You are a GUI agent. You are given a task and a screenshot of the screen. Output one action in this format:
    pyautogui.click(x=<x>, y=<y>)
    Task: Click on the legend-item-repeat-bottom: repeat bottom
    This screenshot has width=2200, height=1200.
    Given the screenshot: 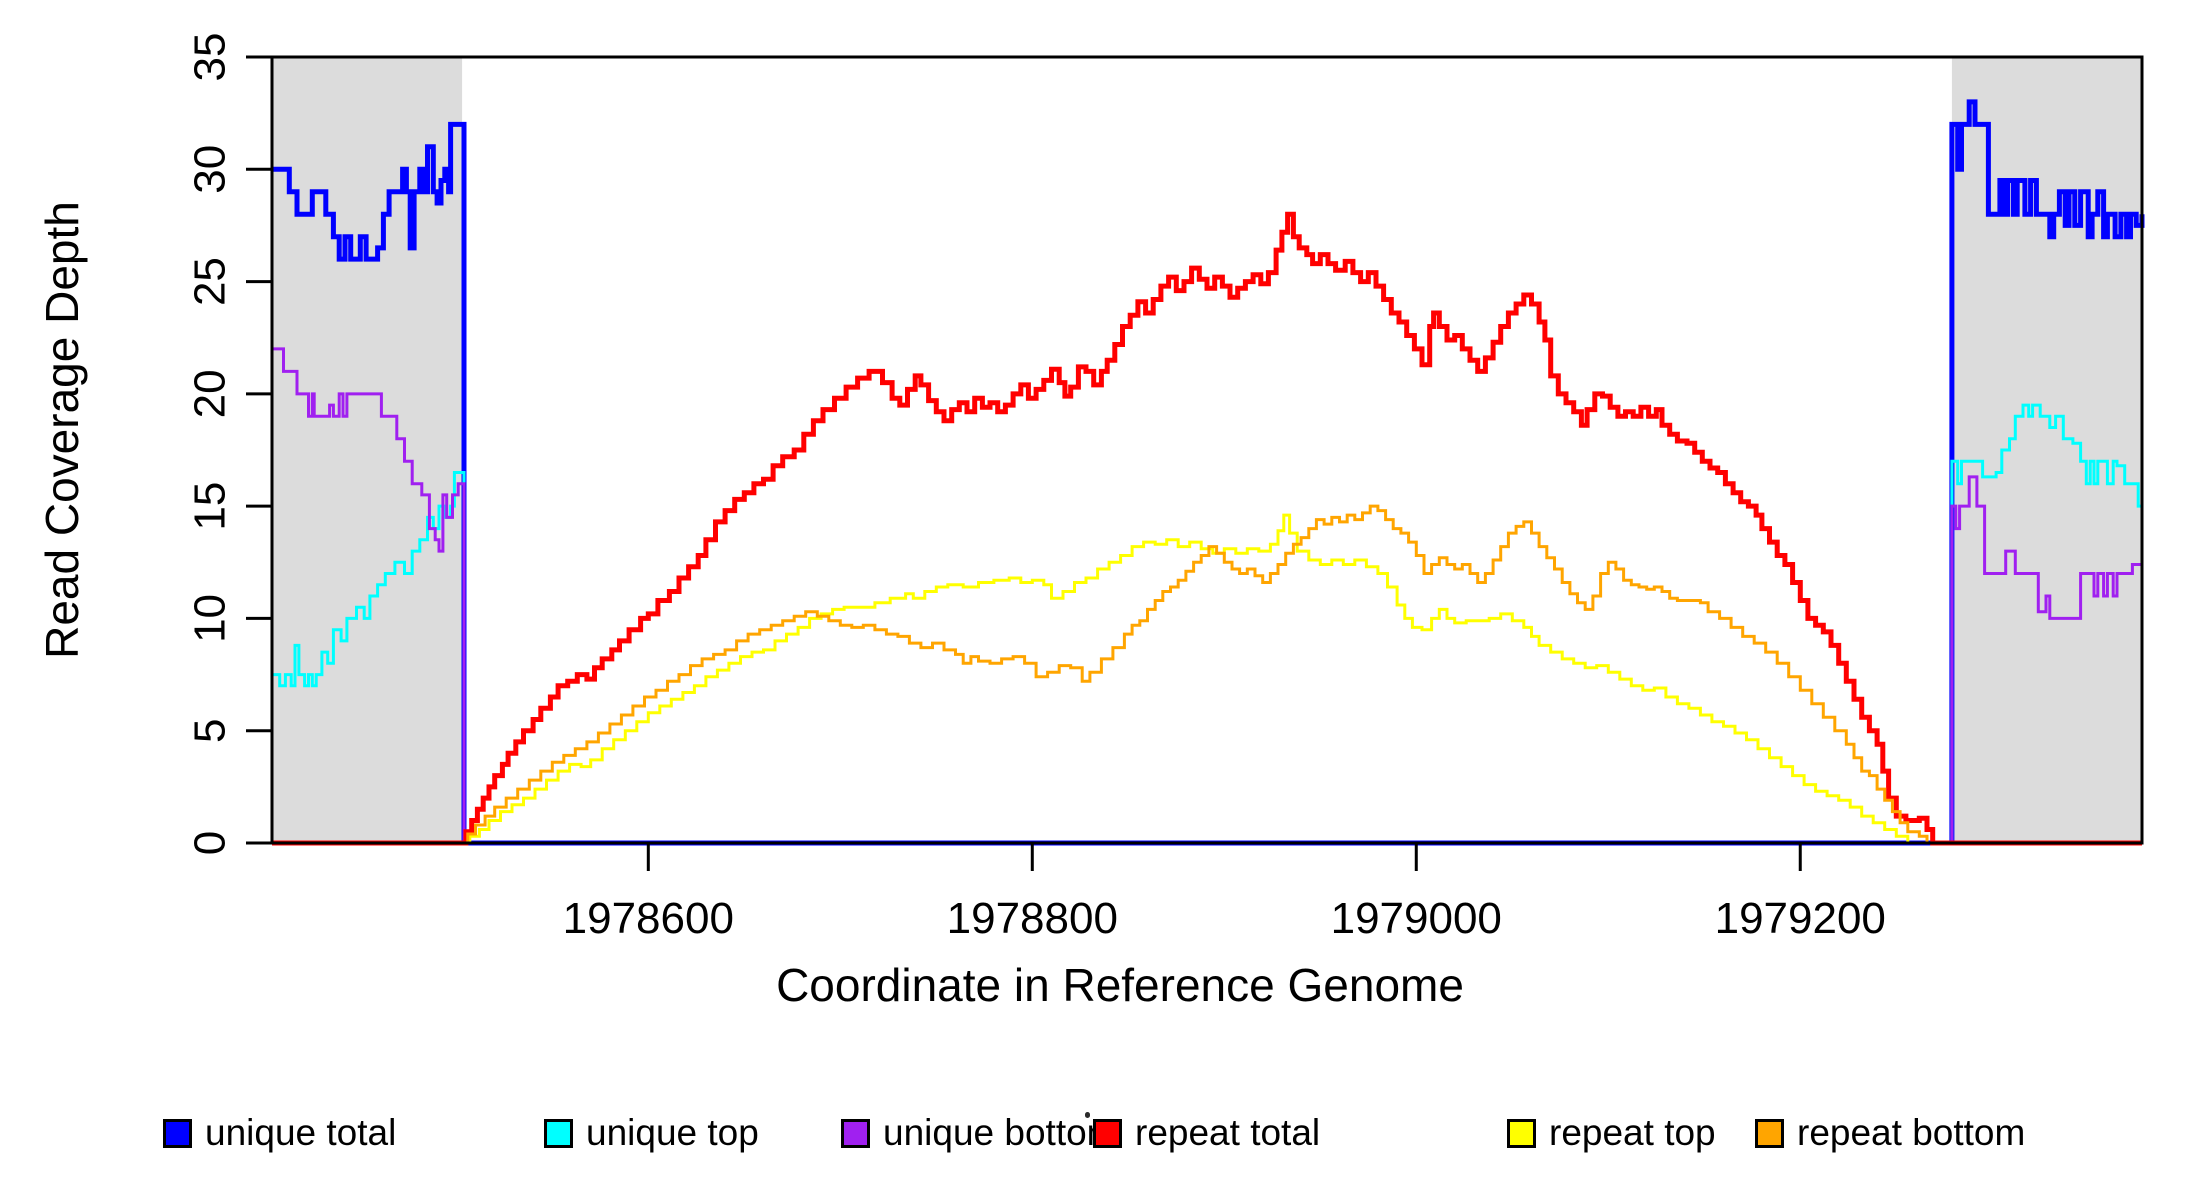 What is the action you would take?
    pyautogui.click(x=1890, y=1133)
    